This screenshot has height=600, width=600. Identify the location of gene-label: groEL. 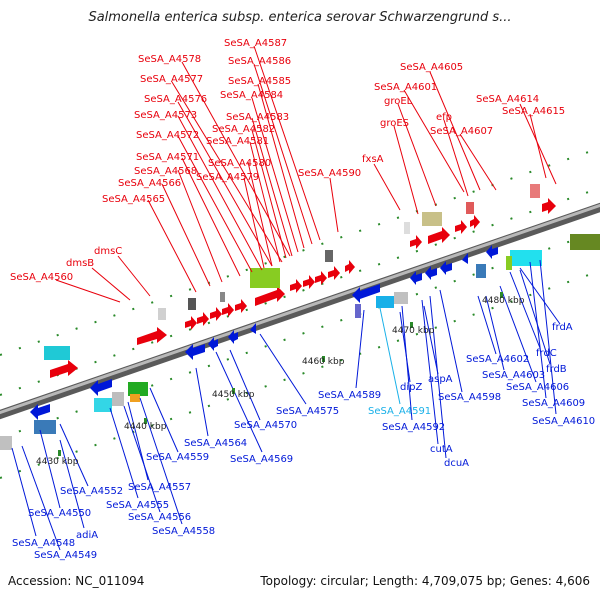
(398, 101).